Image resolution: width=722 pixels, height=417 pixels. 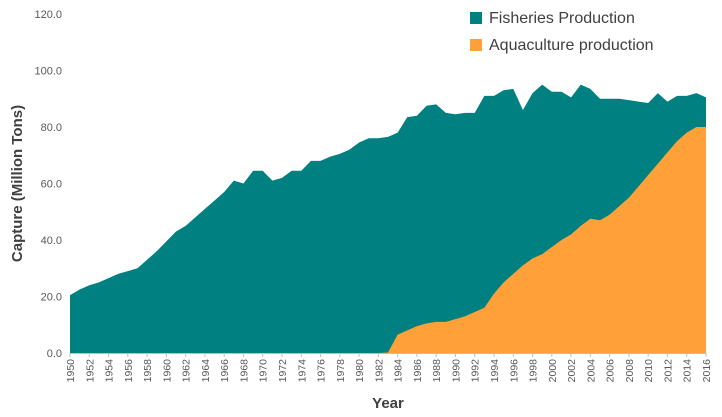 What do you see at coordinates (562, 18) in the screenshot?
I see `legend-label-fisheries: Fisheries Production` at bounding box center [562, 18].